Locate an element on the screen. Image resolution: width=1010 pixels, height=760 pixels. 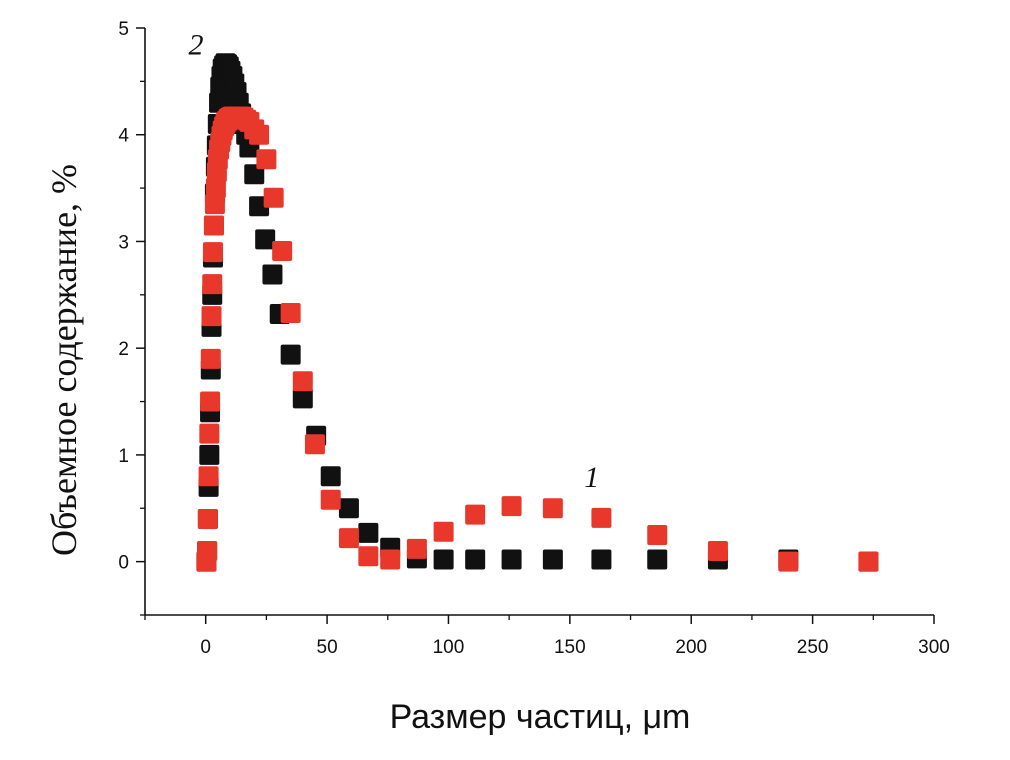
x-tick-label: 300 is located at coordinates (934, 647).